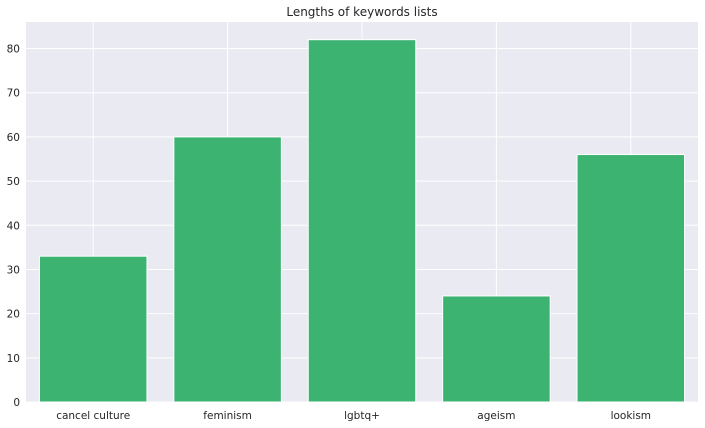  I want to click on bar-ageism, so click(496, 349).